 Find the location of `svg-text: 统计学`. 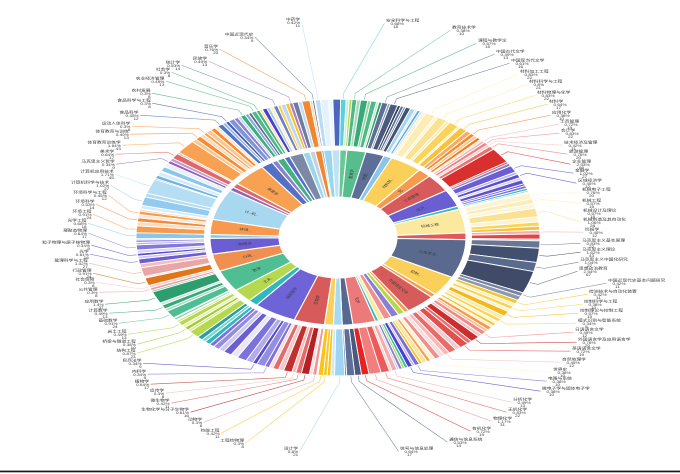

svg-text: 统计学 is located at coordinates (173, 61).